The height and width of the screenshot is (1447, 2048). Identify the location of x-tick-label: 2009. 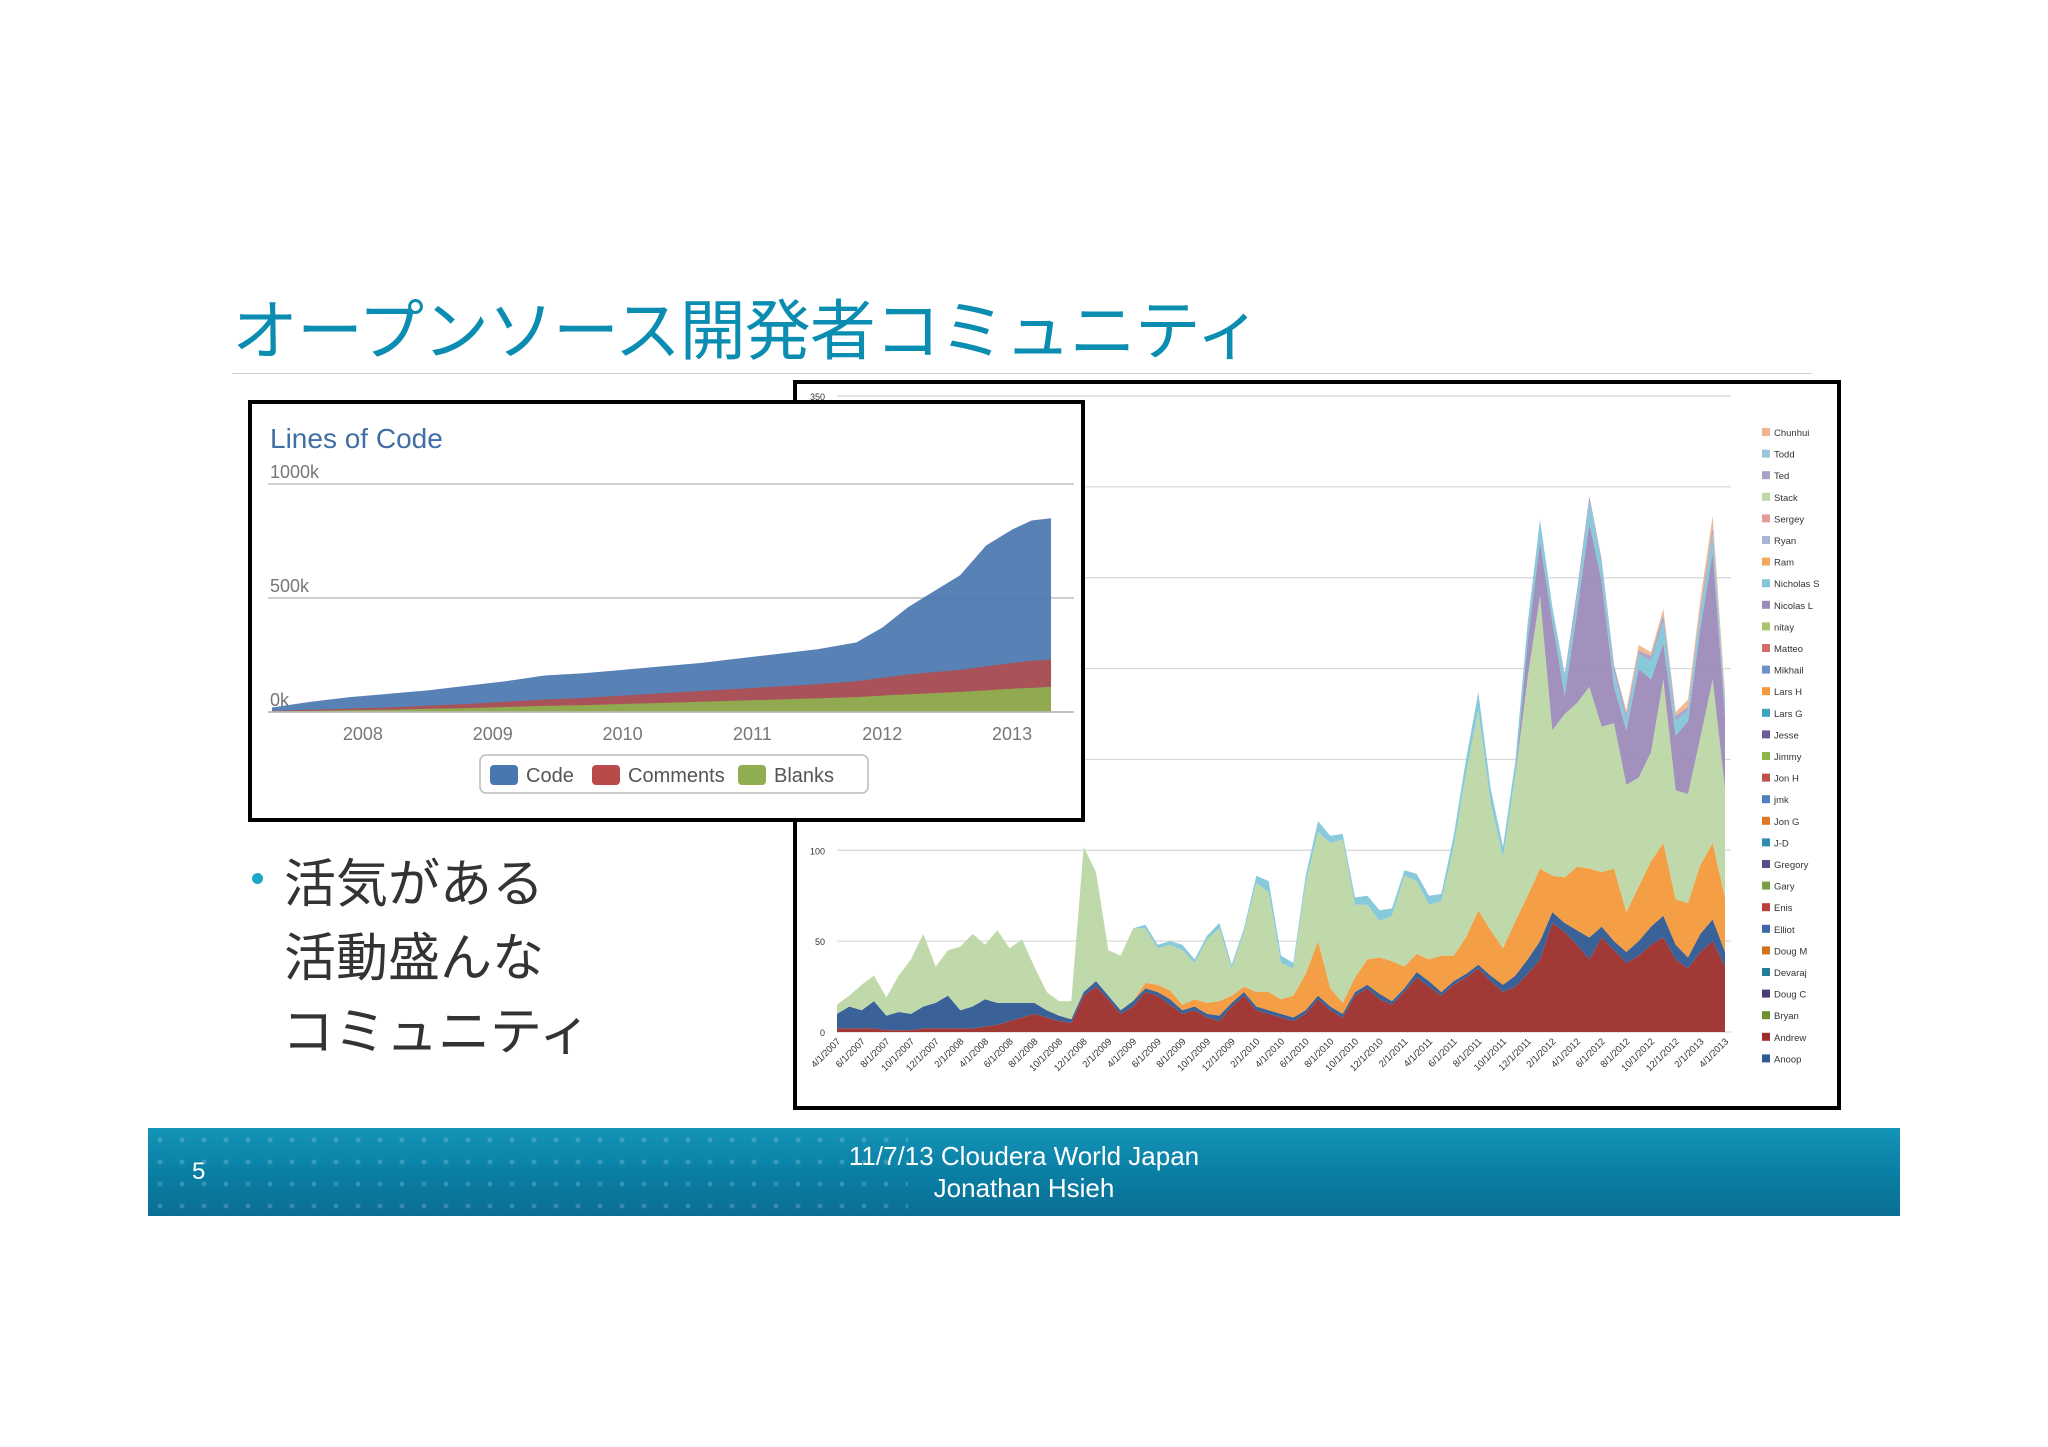
(493, 734).